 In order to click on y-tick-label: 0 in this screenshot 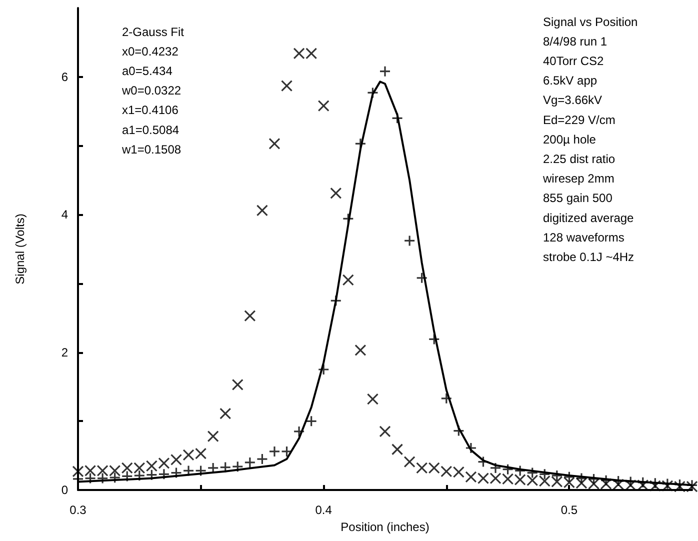, I will do `click(64, 490)`.